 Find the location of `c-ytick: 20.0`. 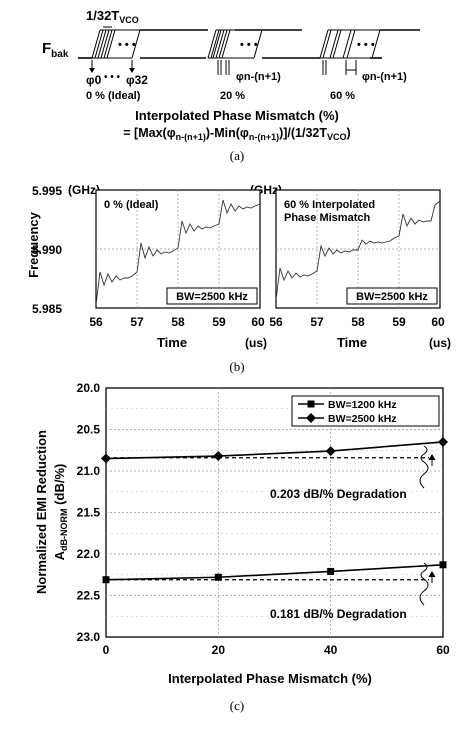

c-ytick: 20.0 is located at coordinates (89, 388).